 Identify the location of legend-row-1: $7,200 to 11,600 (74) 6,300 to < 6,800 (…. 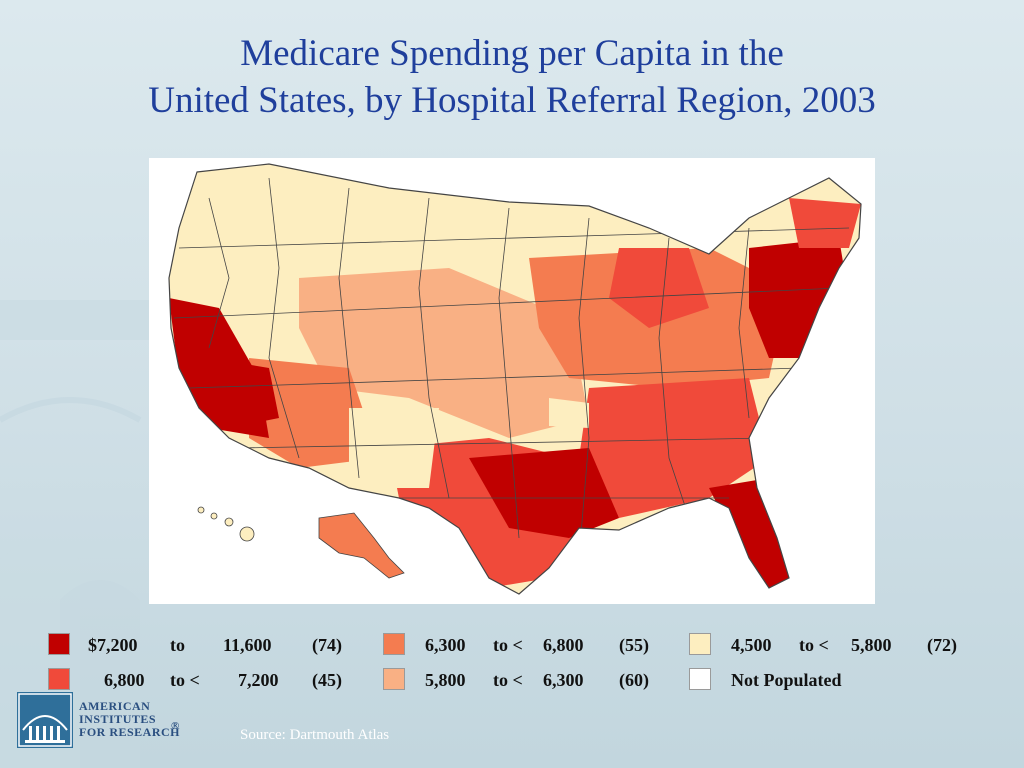
(518, 645).